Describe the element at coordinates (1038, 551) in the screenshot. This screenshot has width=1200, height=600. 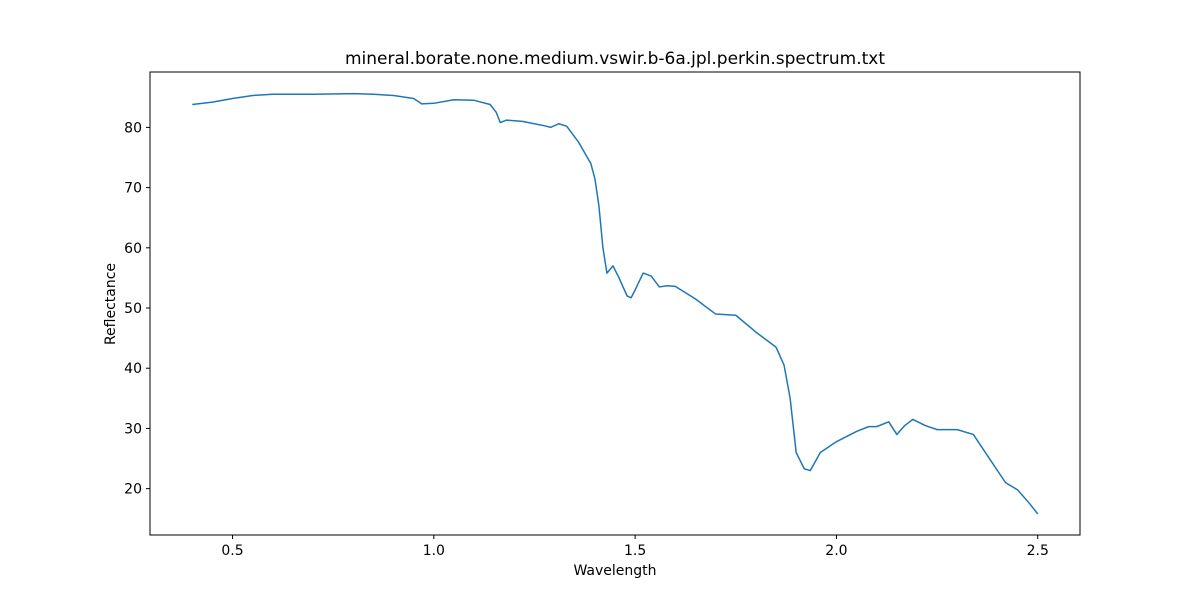
I see `x-tick-label: 2.5` at that location.